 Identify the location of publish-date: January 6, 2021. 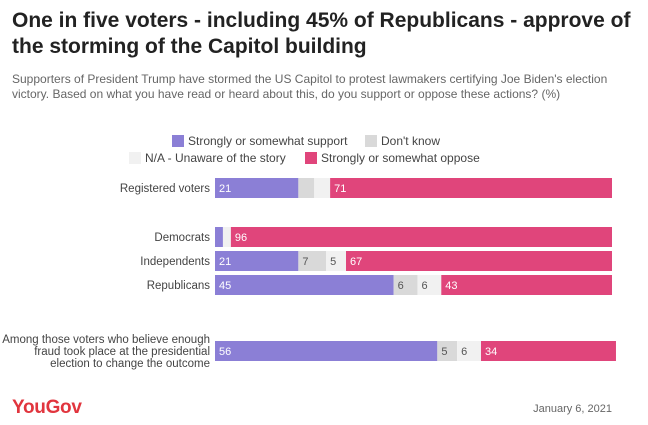
(572, 409).